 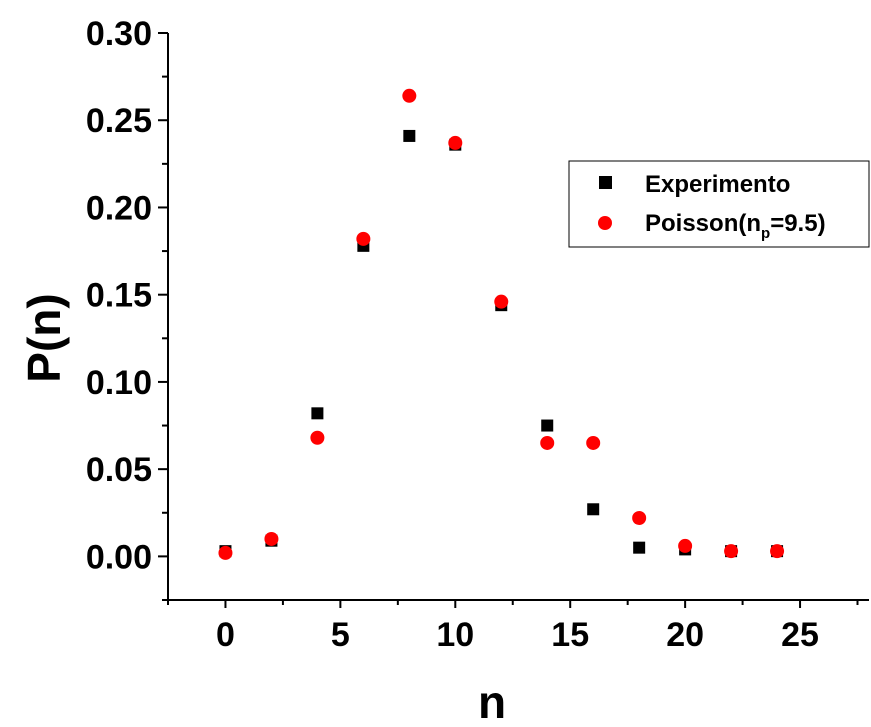 What do you see at coordinates (703, 223) in the screenshot?
I see `legend-label-poisson-main: Poisson(n` at bounding box center [703, 223].